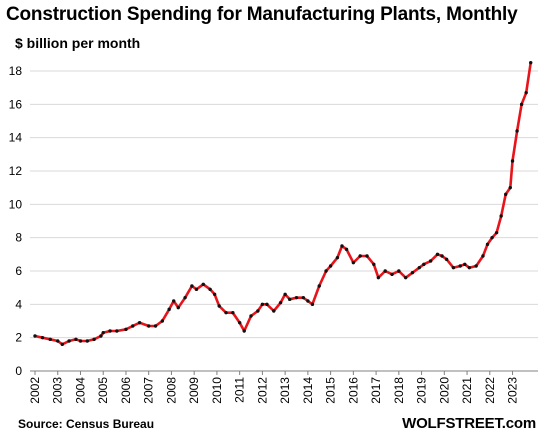 This screenshot has height=437, width=542. What do you see at coordinates (16, 138) in the screenshot?
I see `y-tick-label: 14` at bounding box center [16, 138].